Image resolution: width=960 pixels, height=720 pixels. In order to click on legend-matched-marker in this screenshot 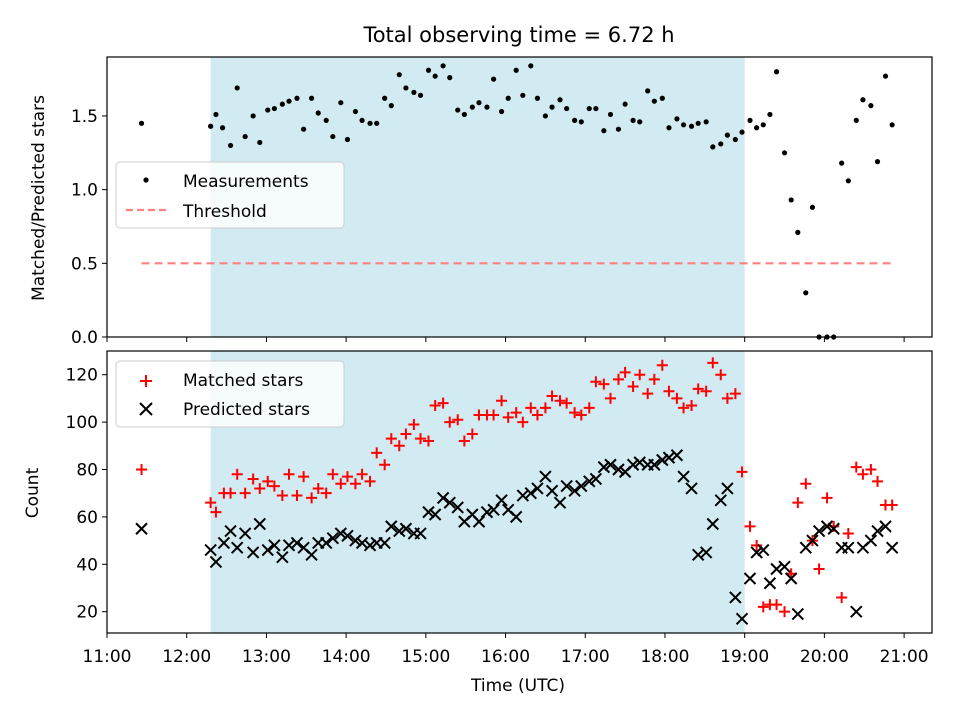, I will do `click(146, 381)`.